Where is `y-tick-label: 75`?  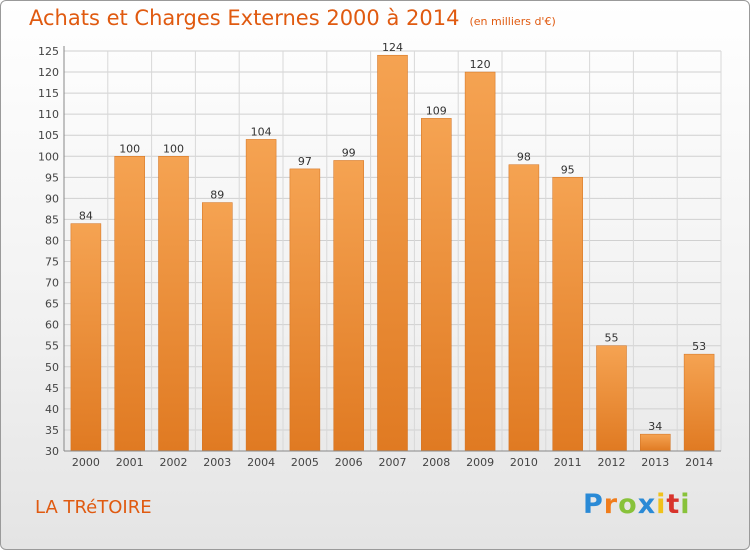 y-tick-label: 75 is located at coordinates (52, 262).